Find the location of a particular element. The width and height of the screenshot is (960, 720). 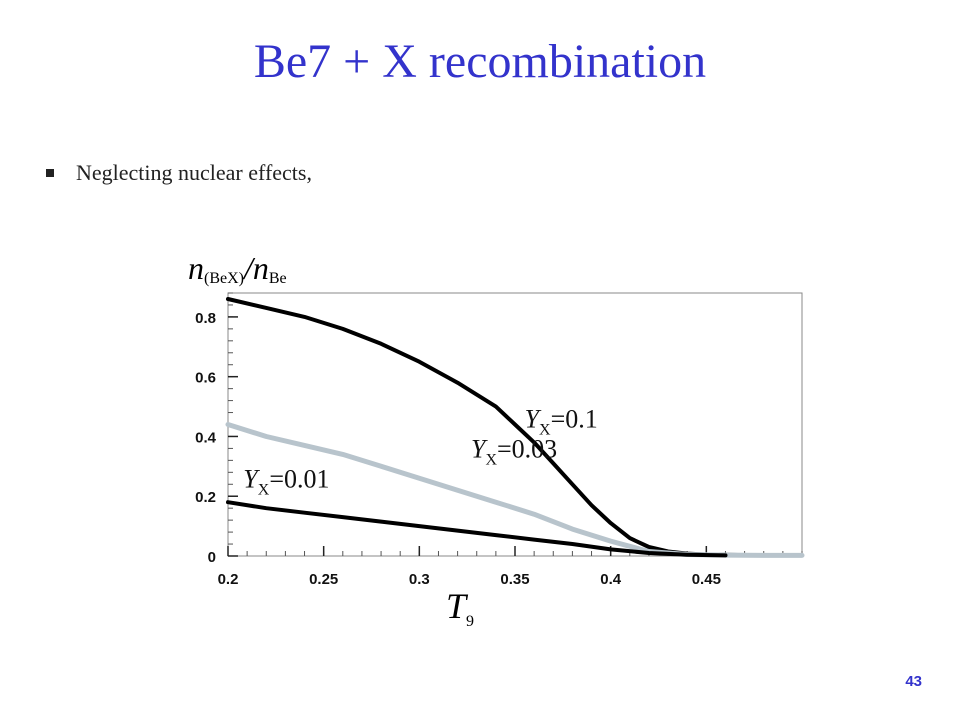

y-tick-label: 0.6 is located at coordinates (205, 378).